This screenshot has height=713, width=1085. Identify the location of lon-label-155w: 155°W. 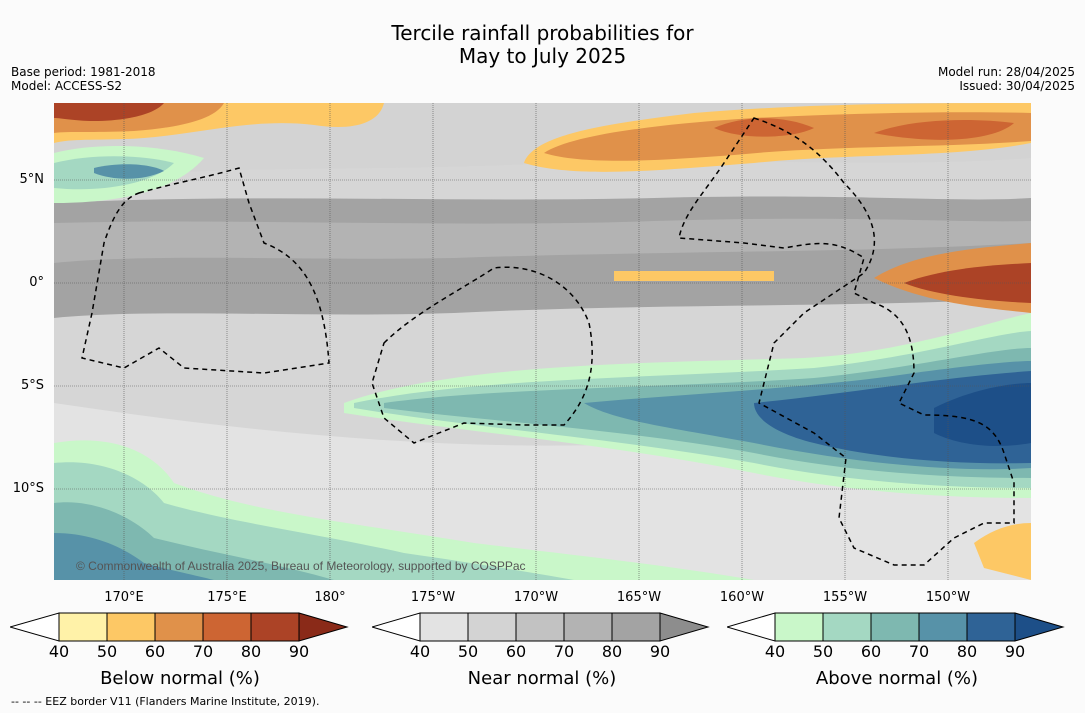
(845, 597).